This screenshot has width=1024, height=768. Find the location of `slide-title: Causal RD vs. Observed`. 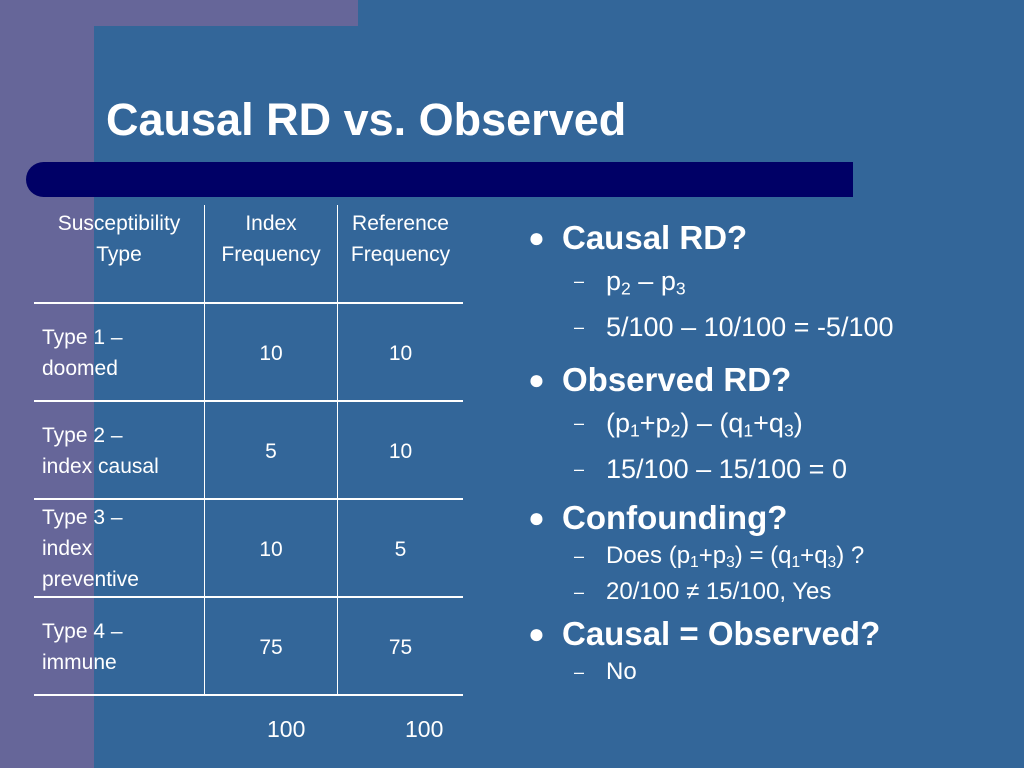

slide-title: Causal RD vs. Observed is located at coordinates (366, 119).